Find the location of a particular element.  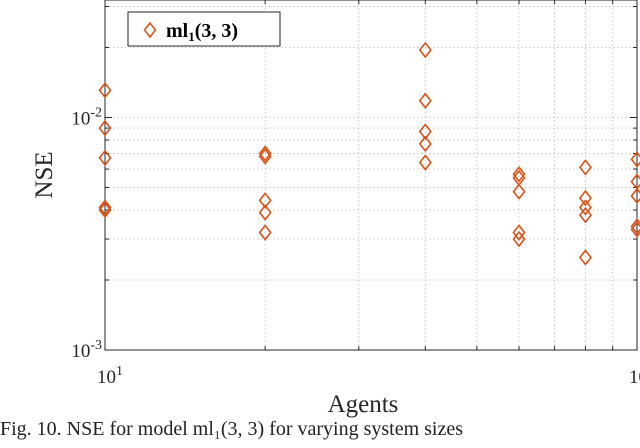

y-tick-label: 10⁻² is located at coordinates (86, 117).